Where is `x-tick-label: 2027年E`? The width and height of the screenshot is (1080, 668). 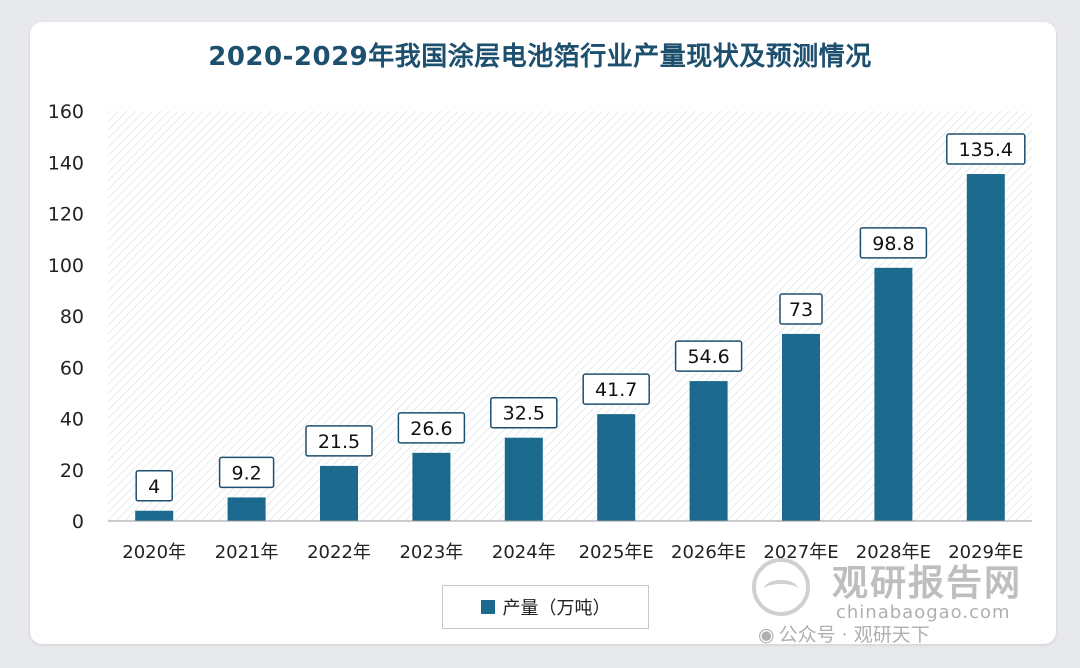 x-tick-label: 2027年E is located at coordinates (800, 552).